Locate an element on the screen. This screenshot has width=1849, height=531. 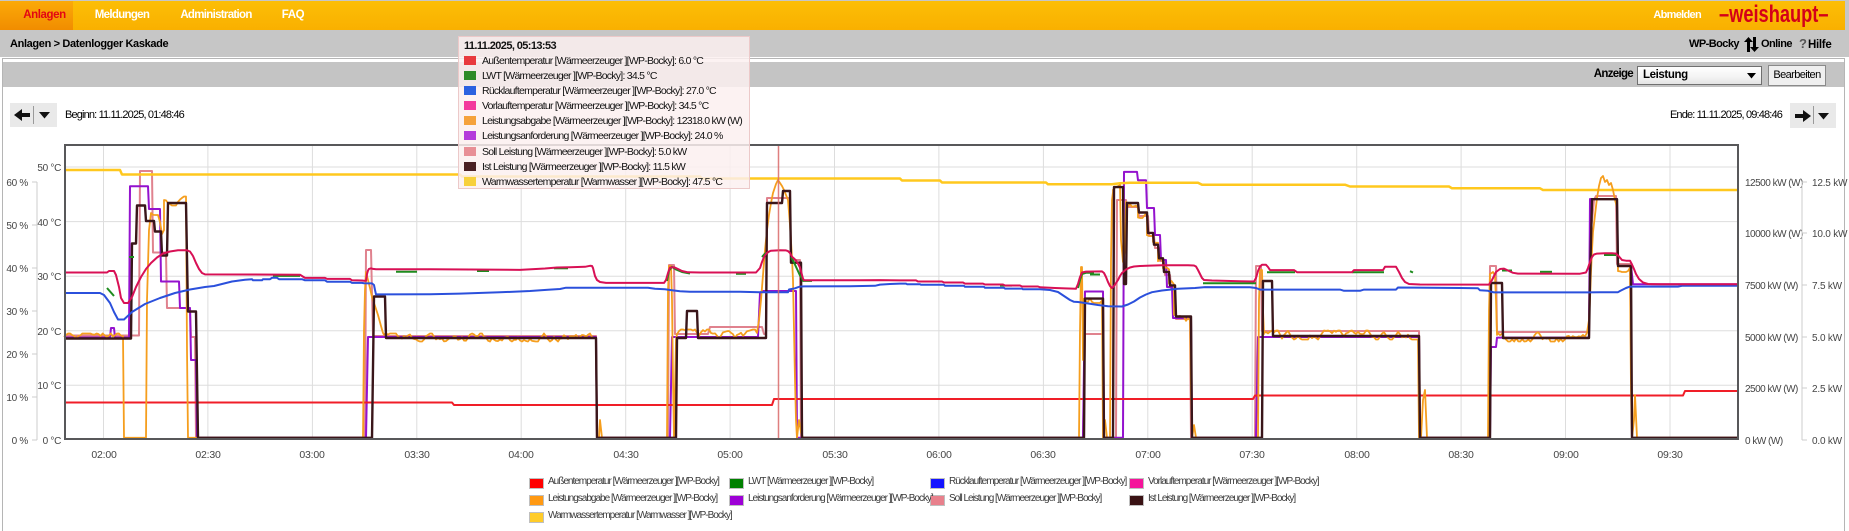
svg-text: 09:00 is located at coordinates (1566, 455).